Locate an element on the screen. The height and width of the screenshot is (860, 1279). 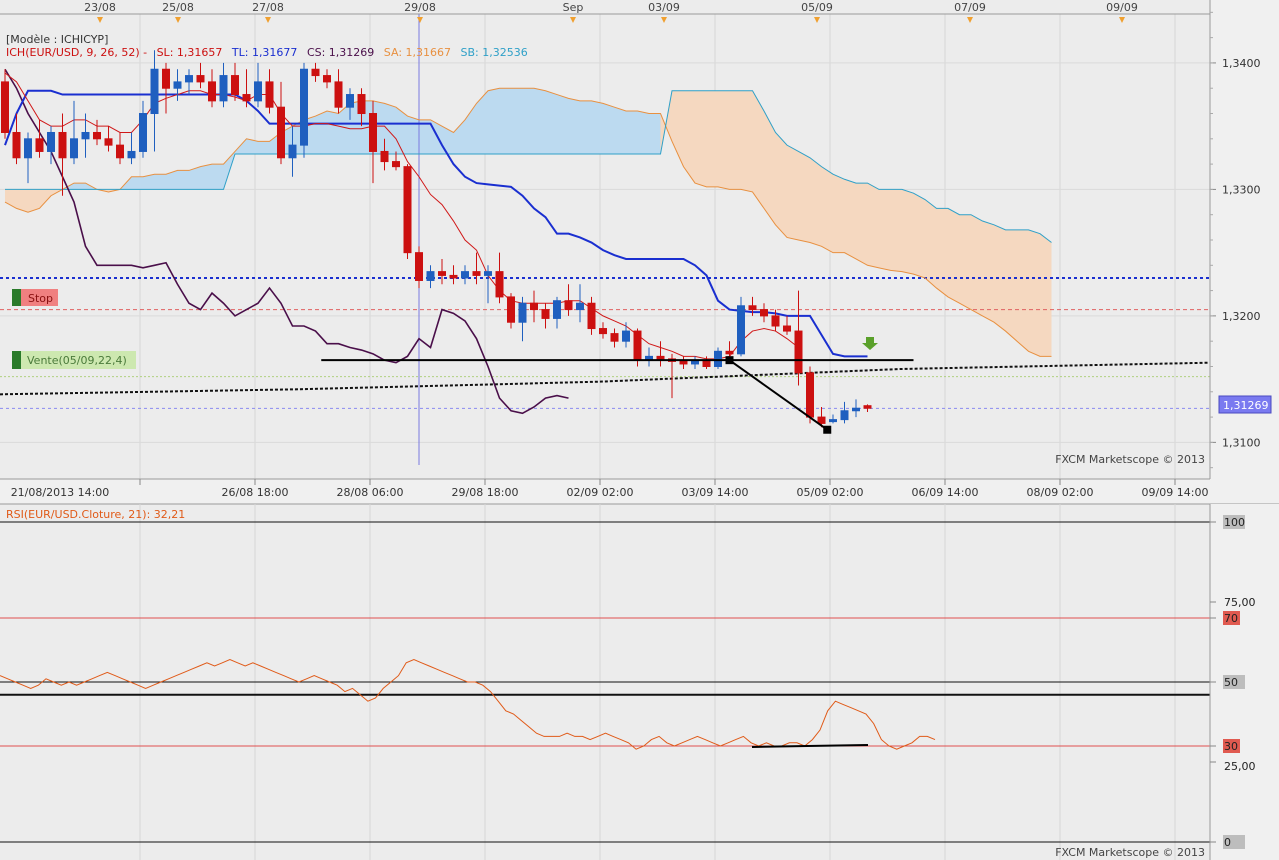
current-price-label: 1,31269 is located at coordinates (1246, 405).